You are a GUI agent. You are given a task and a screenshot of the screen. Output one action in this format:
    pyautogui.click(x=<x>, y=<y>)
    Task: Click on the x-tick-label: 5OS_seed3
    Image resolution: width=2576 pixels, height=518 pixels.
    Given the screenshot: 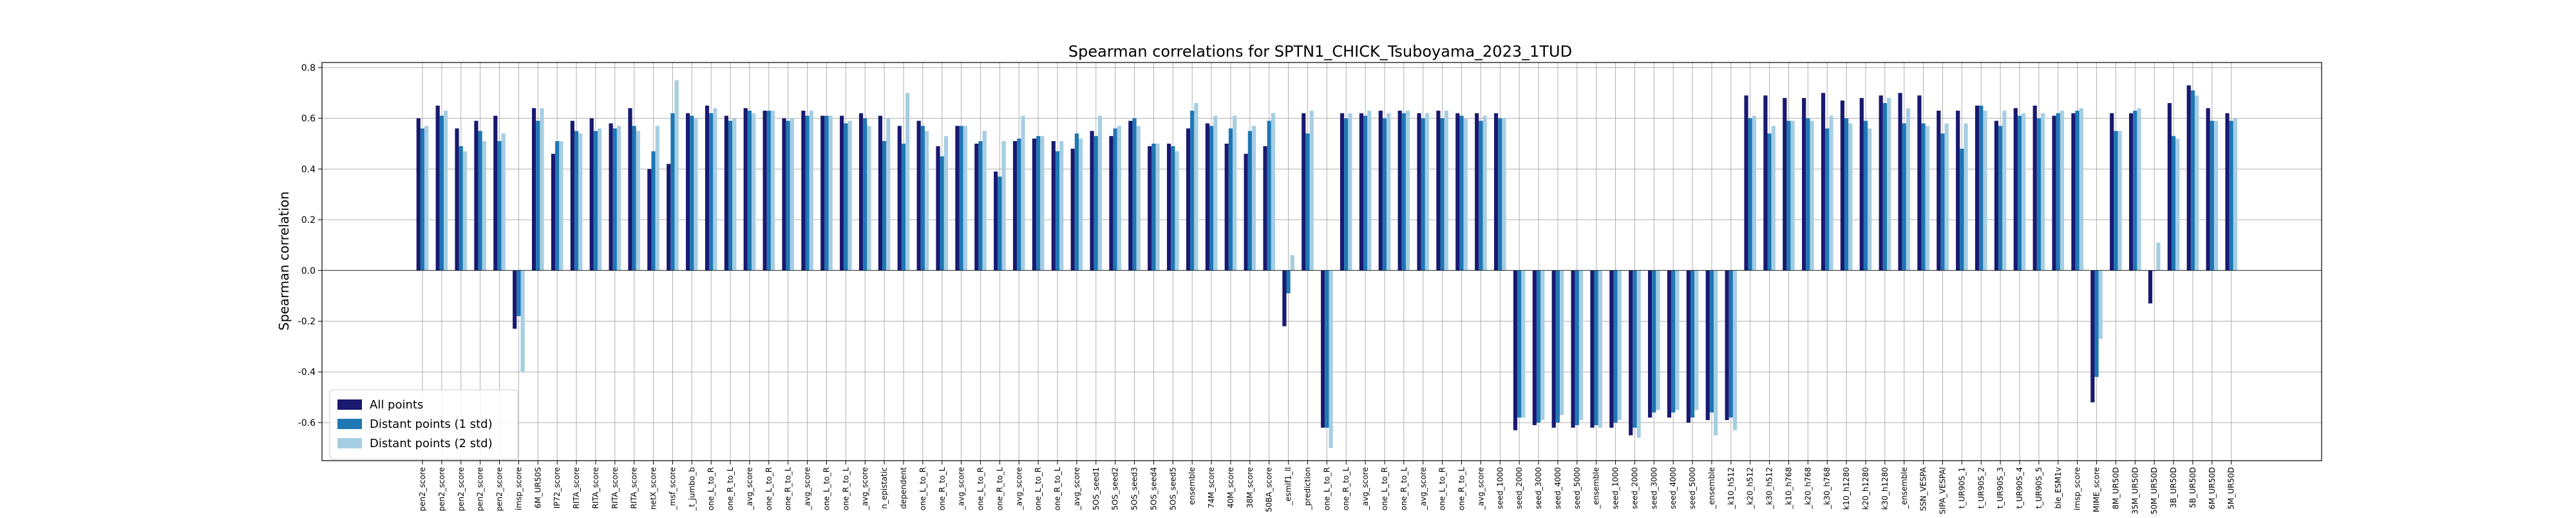 What is the action you would take?
    pyautogui.click(x=1134, y=488)
    